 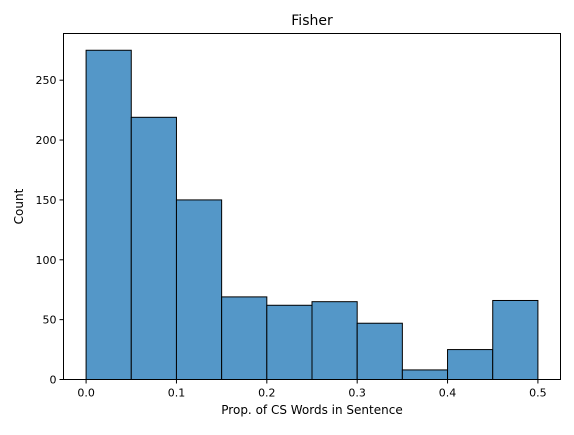 What do you see at coordinates (46, 260) in the screenshot?
I see `y-tick-label: 100` at bounding box center [46, 260].